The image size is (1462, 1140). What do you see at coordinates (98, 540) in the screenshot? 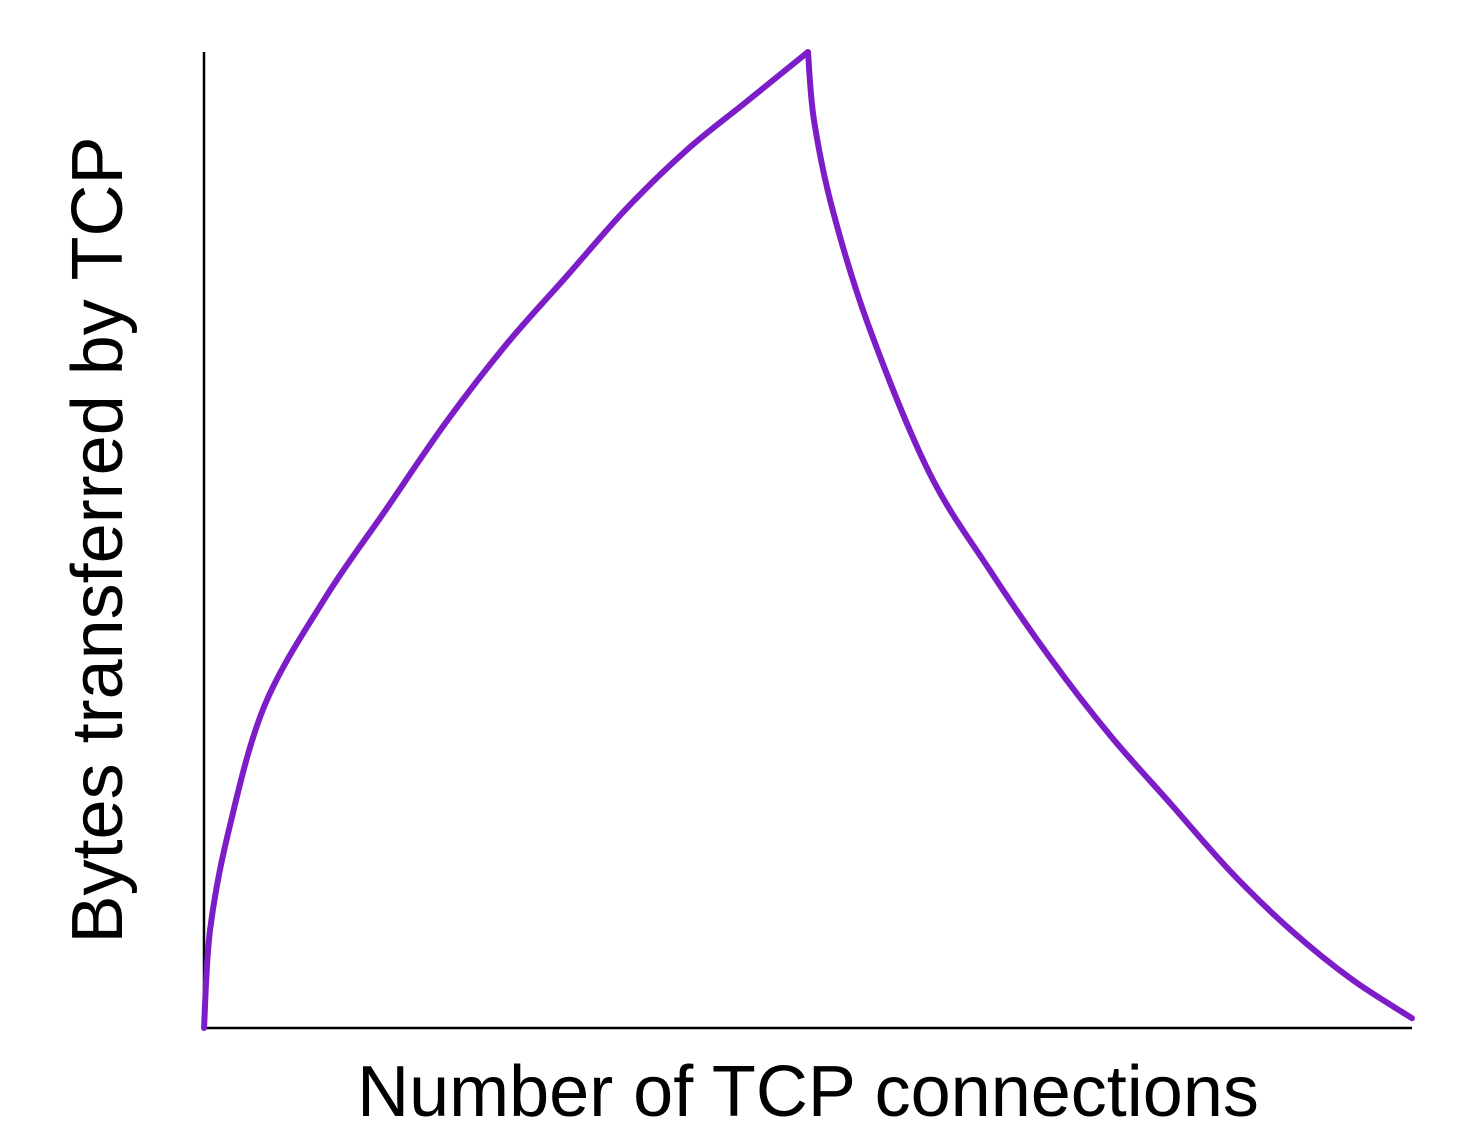
I see `y-axis-title: Bytes transferred by TCP` at bounding box center [98, 540].